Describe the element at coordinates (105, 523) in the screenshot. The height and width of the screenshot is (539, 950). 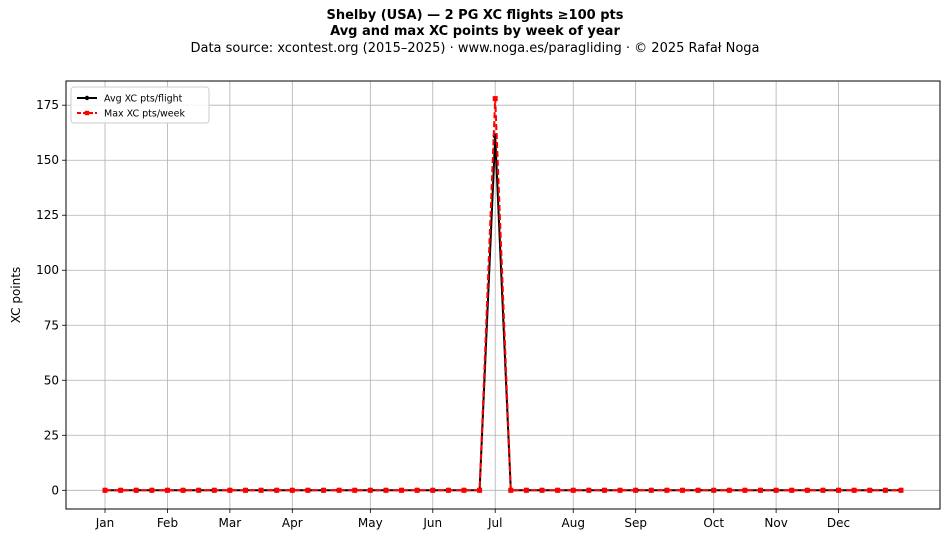
I see `x-tick-label: Jan` at that location.